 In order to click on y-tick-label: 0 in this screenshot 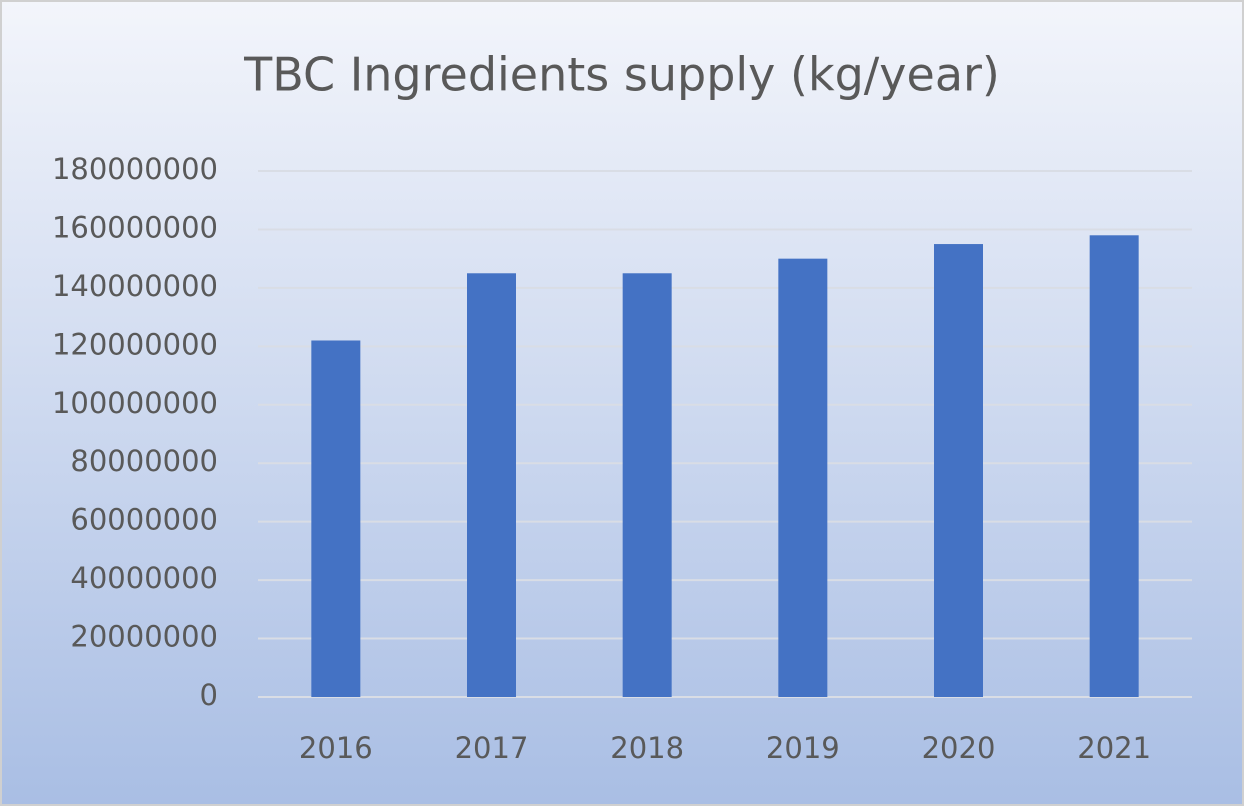, I will do `click(209, 695)`.